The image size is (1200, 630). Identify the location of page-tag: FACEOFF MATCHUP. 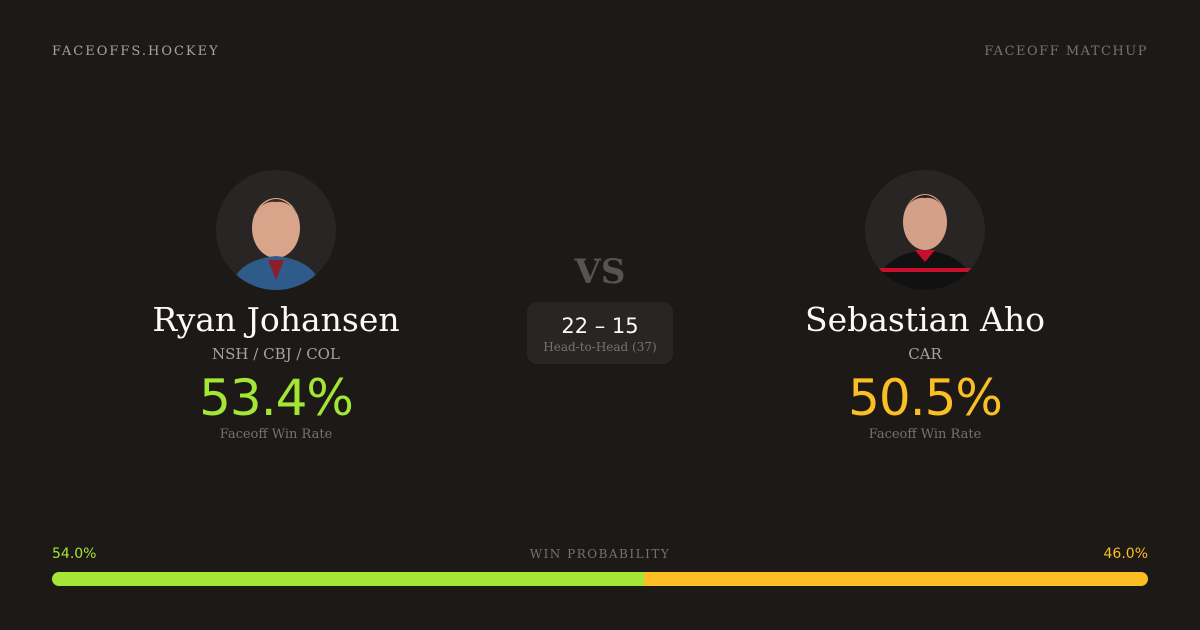
(1066, 51).